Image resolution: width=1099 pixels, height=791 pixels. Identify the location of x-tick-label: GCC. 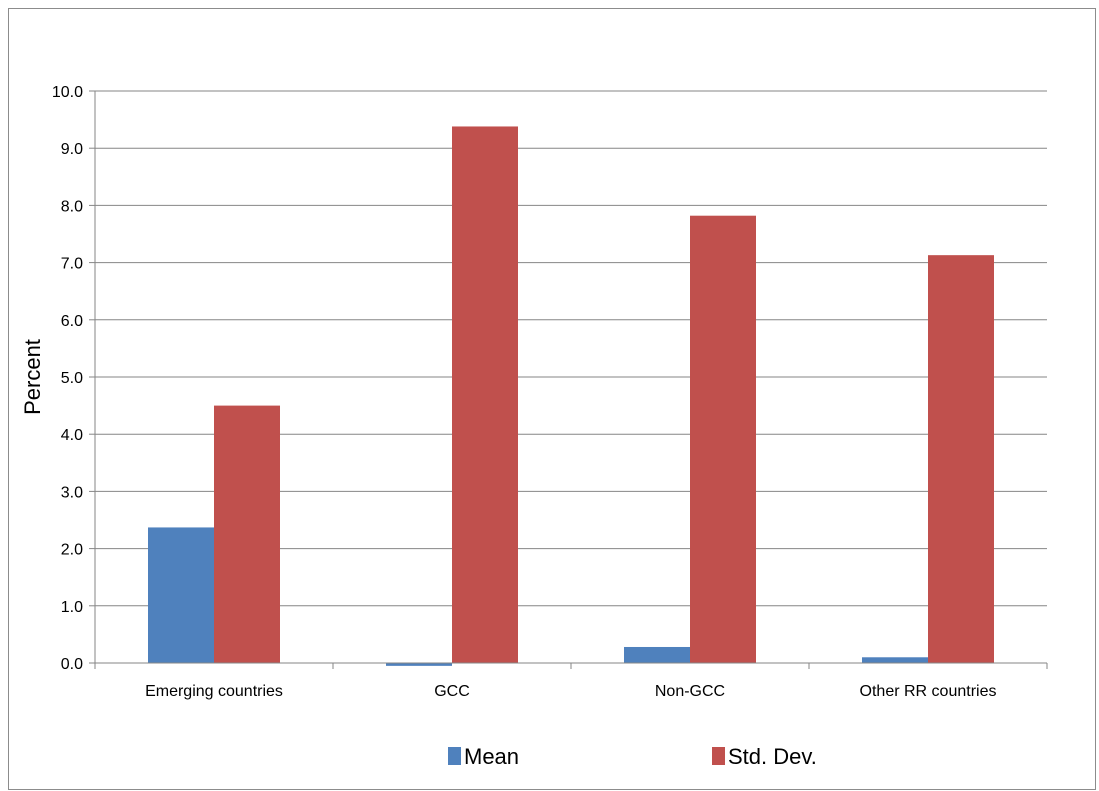
(452, 691).